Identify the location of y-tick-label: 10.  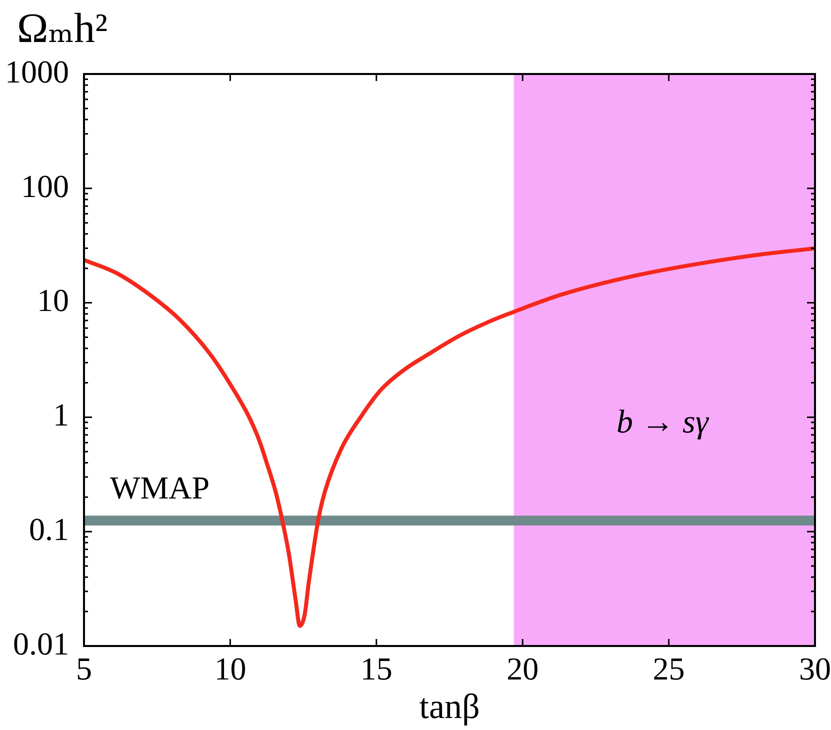
(53, 300).